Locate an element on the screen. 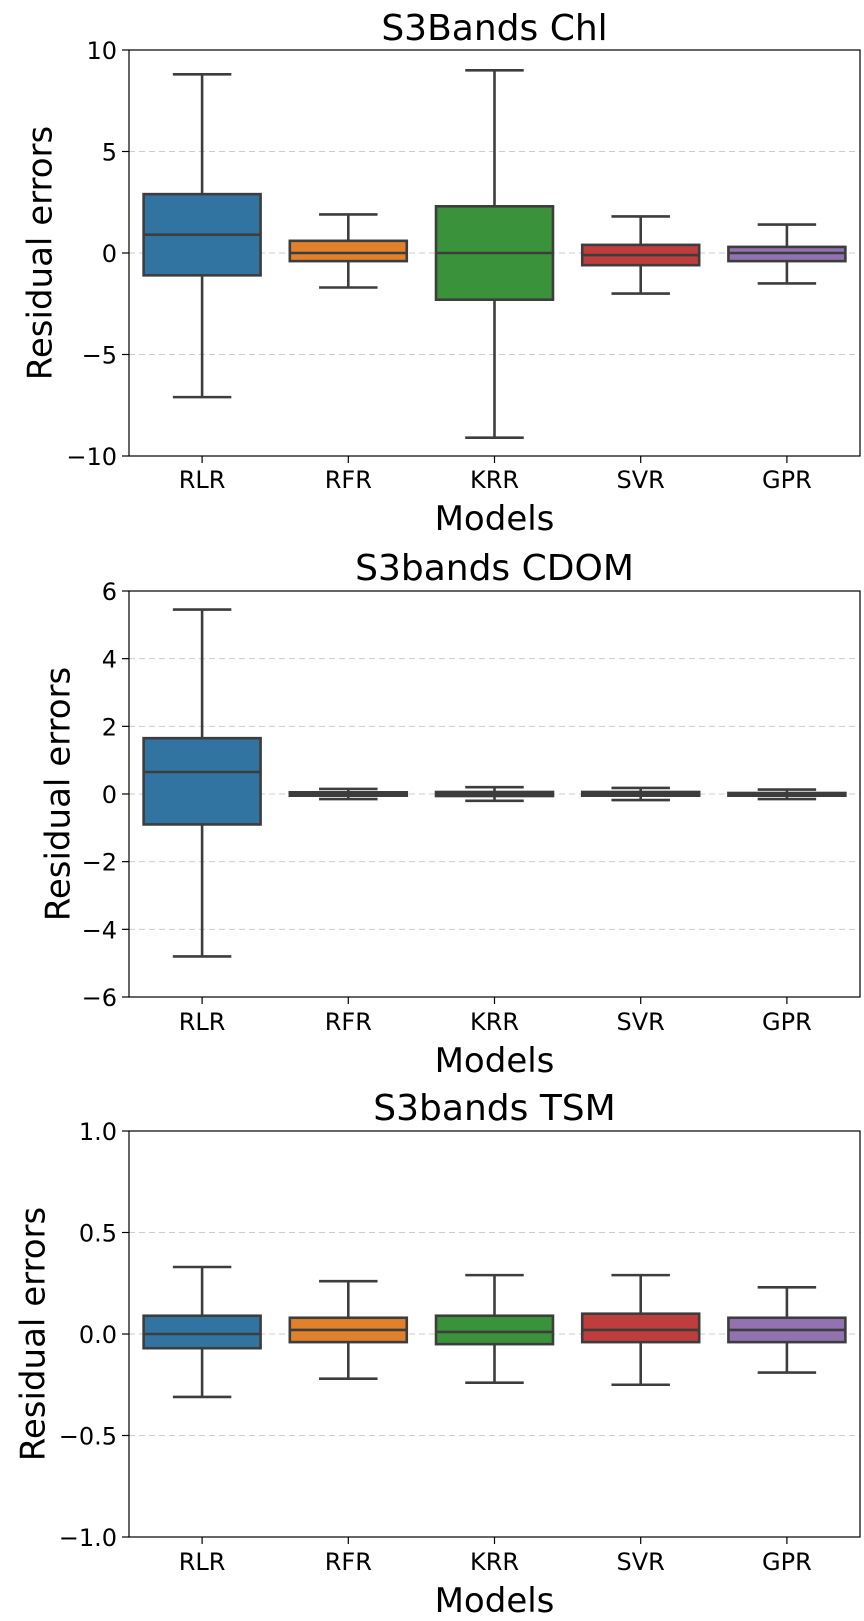 The height and width of the screenshot is (1621, 864). y-tick-label: −5 is located at coordinates (99, 356).